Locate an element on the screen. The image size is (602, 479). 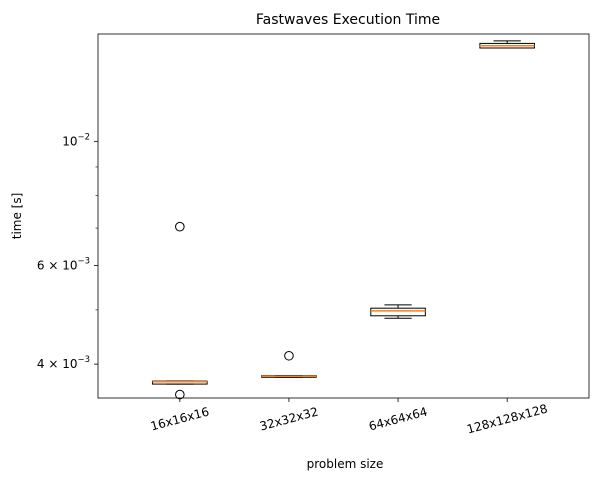
y-axis-label: time [s] is located at coordinates (17, 216).